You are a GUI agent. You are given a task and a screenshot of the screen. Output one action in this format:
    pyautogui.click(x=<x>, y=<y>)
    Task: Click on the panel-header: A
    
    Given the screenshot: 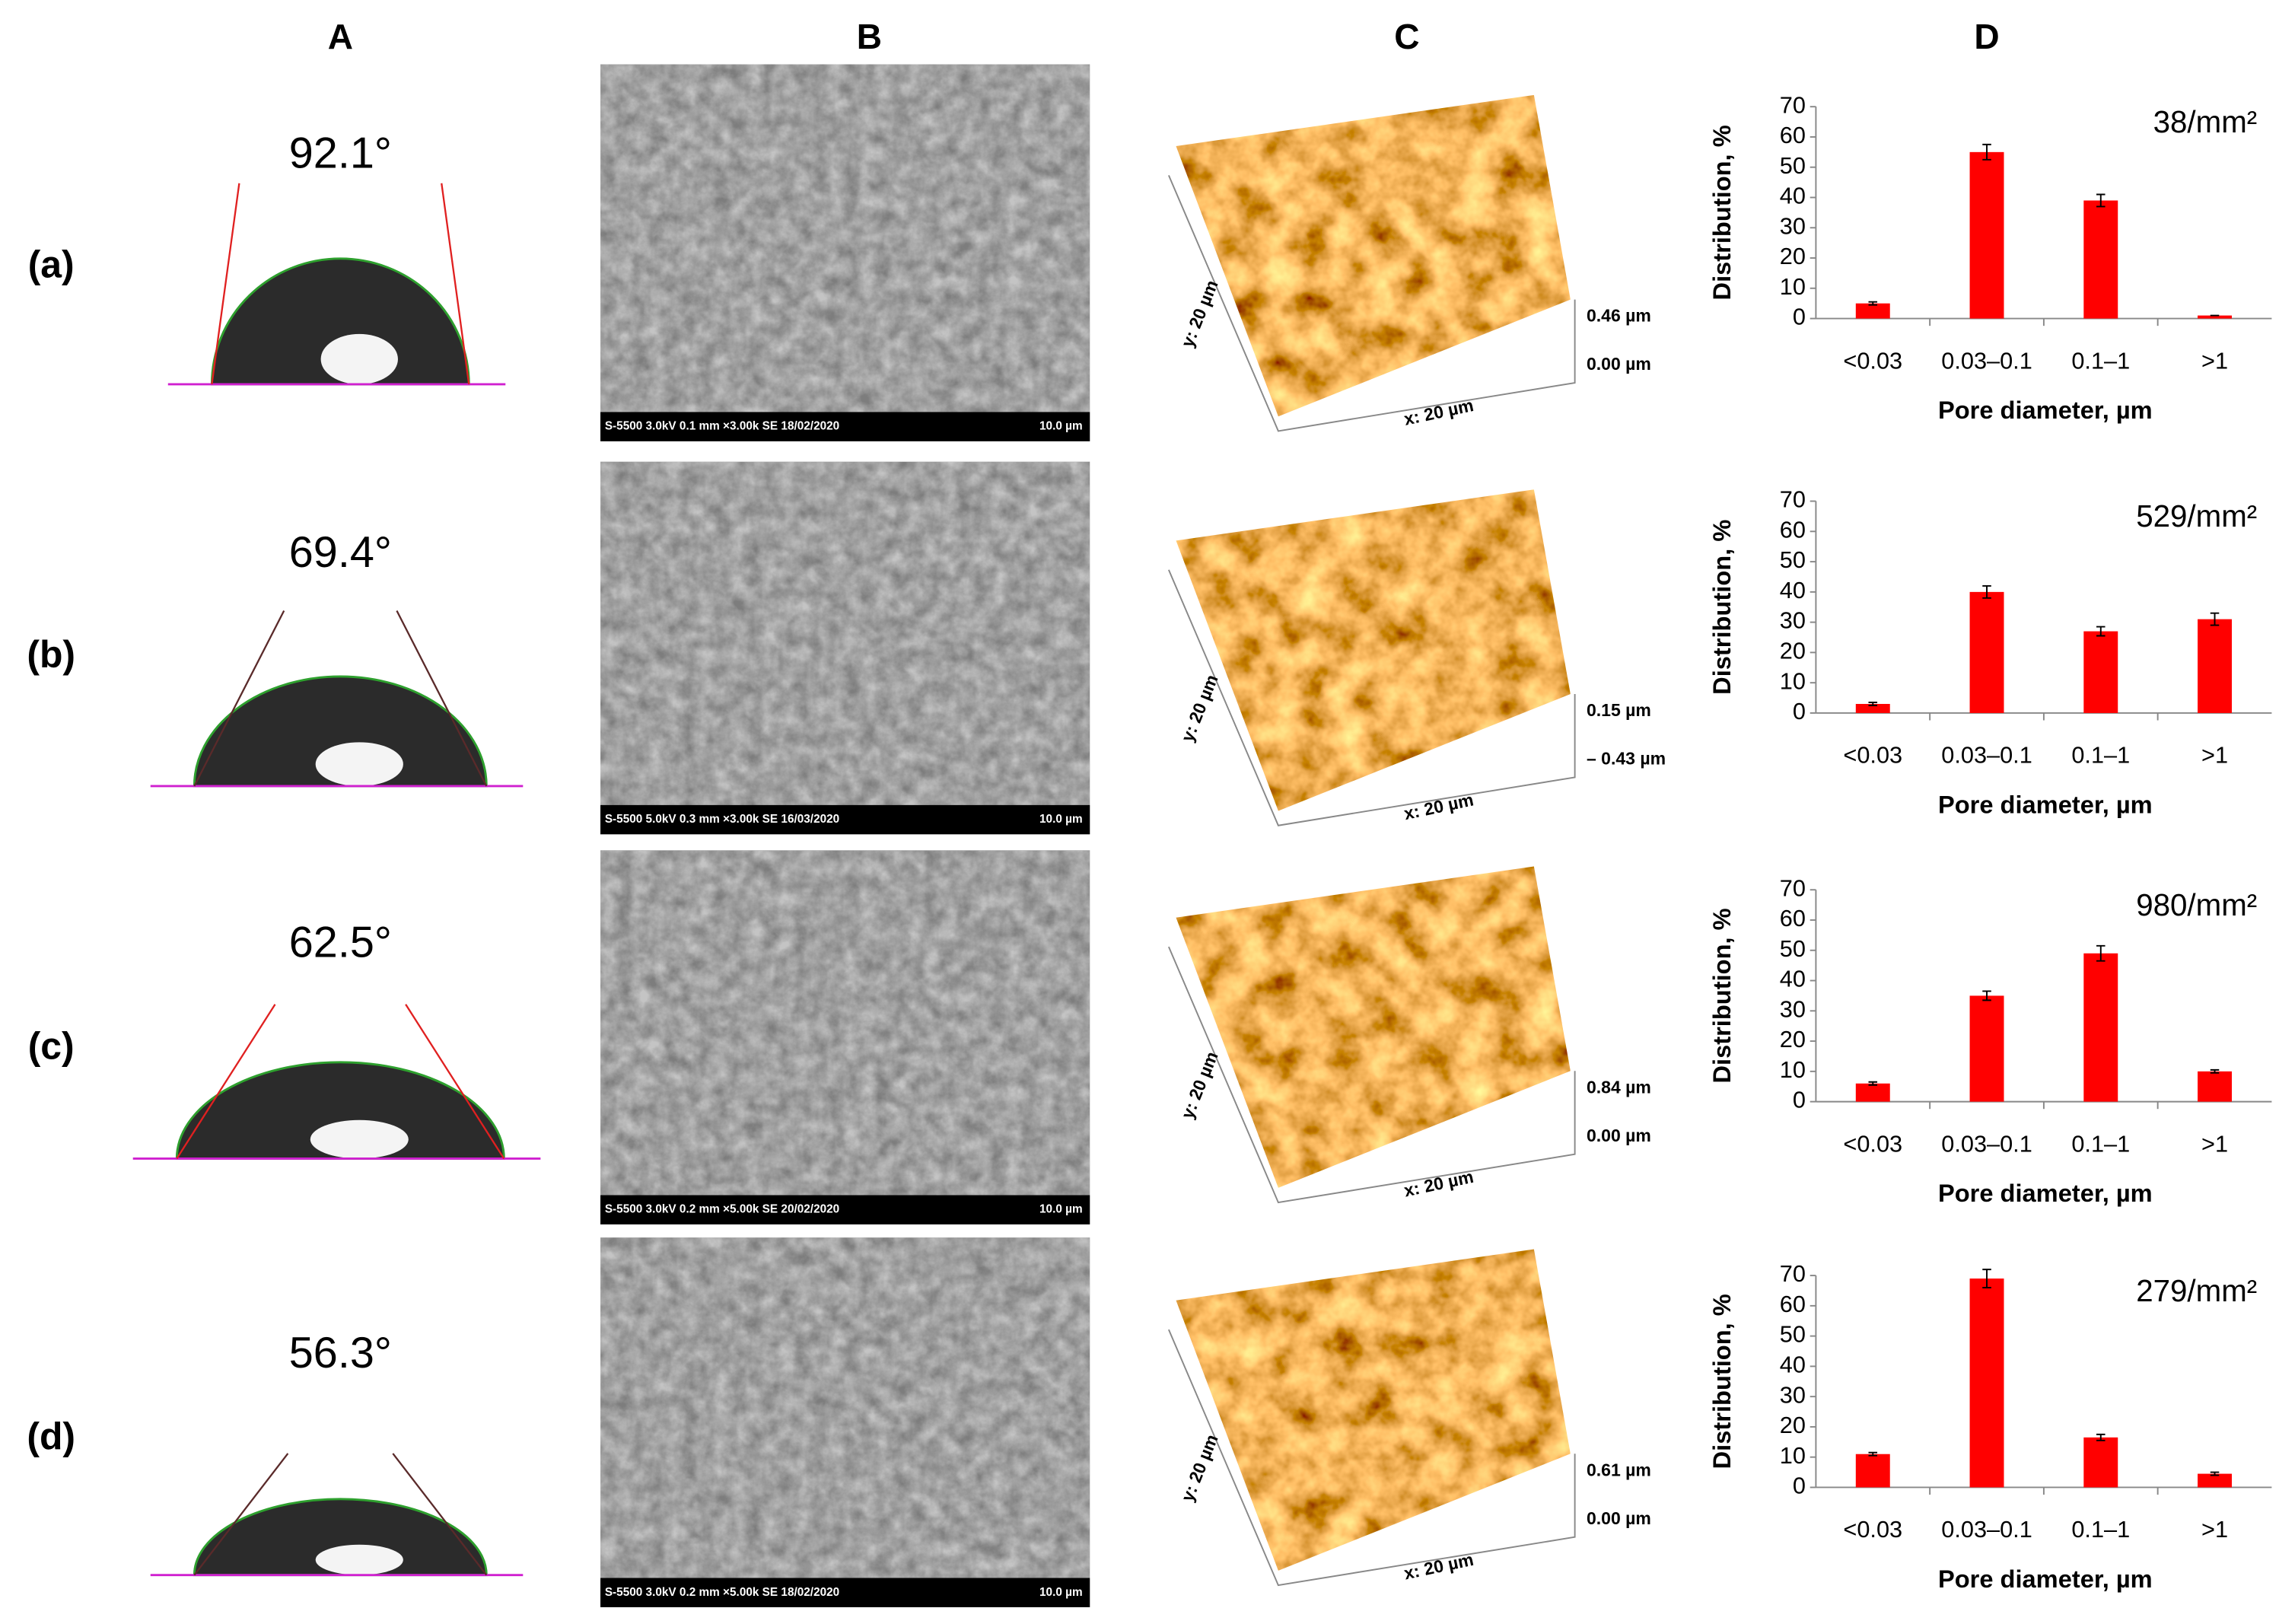 What is the action you would take?
    pyautogui.click(x=340, y=36)
    